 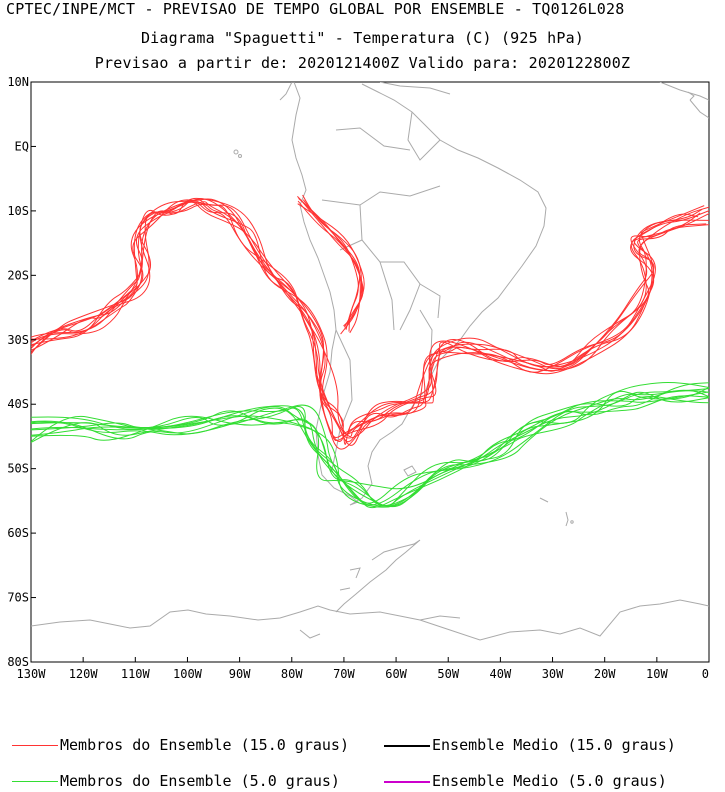 What do you see at coordinates (35, 781) in the screenshot?
I see `legend-green-swatch` at bounding box center [35, 781].